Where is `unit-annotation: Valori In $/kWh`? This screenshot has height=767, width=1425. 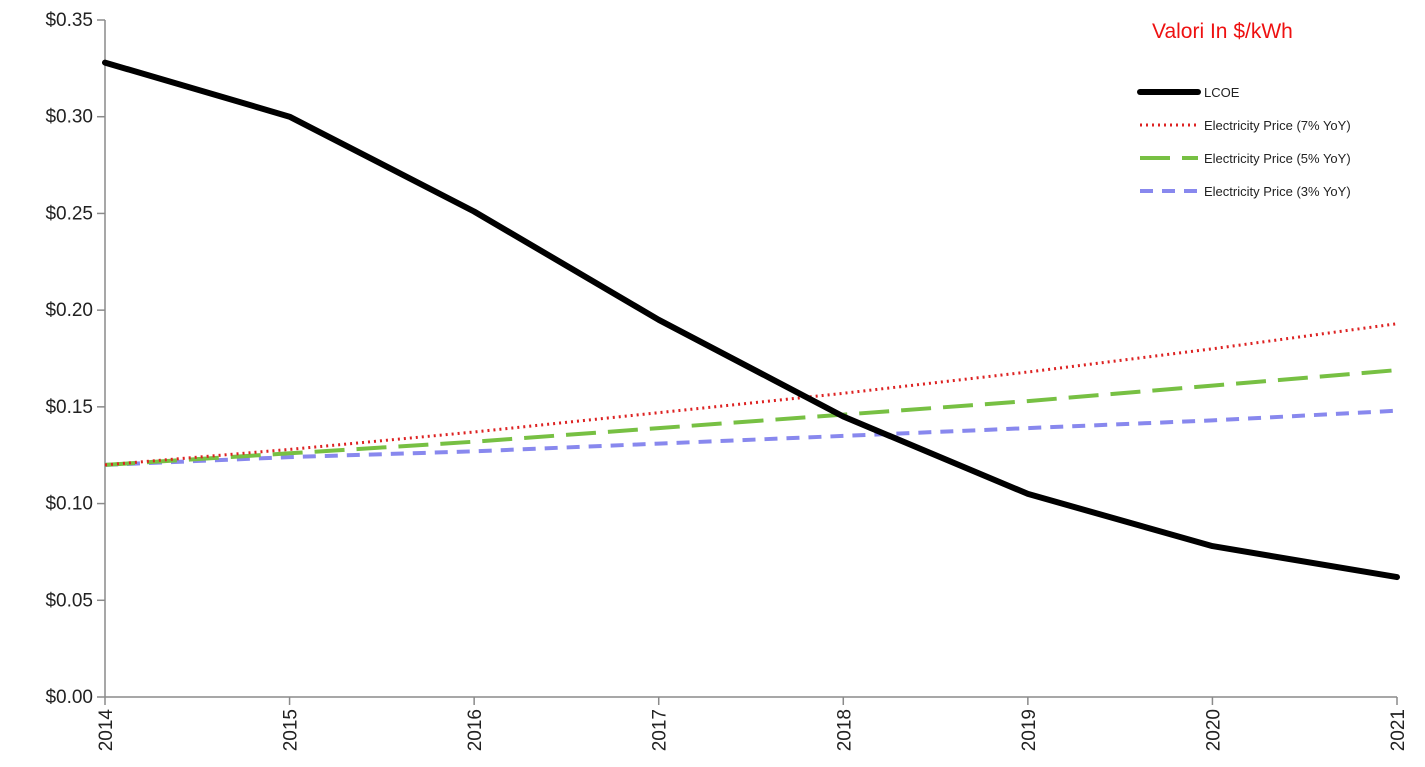 unit-annotation: Valori In $/kWh is located at coordinates (1222, 31).